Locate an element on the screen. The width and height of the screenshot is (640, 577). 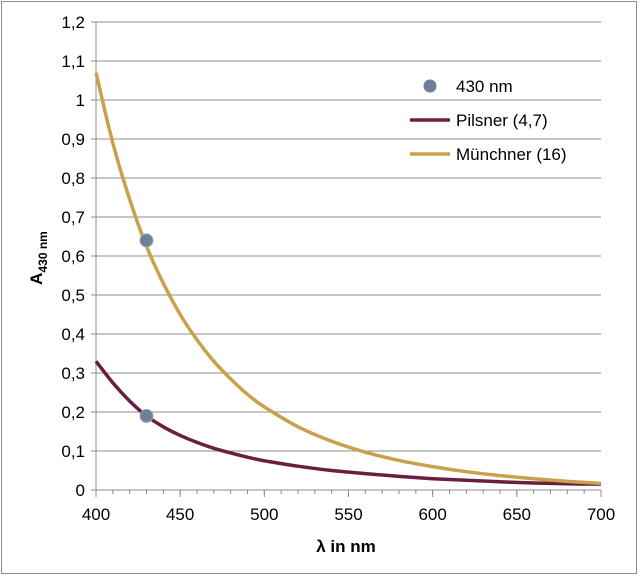
legend: 430 nm Pilsner (4,7) Münchner (16) is located at coordinates (488, 120).